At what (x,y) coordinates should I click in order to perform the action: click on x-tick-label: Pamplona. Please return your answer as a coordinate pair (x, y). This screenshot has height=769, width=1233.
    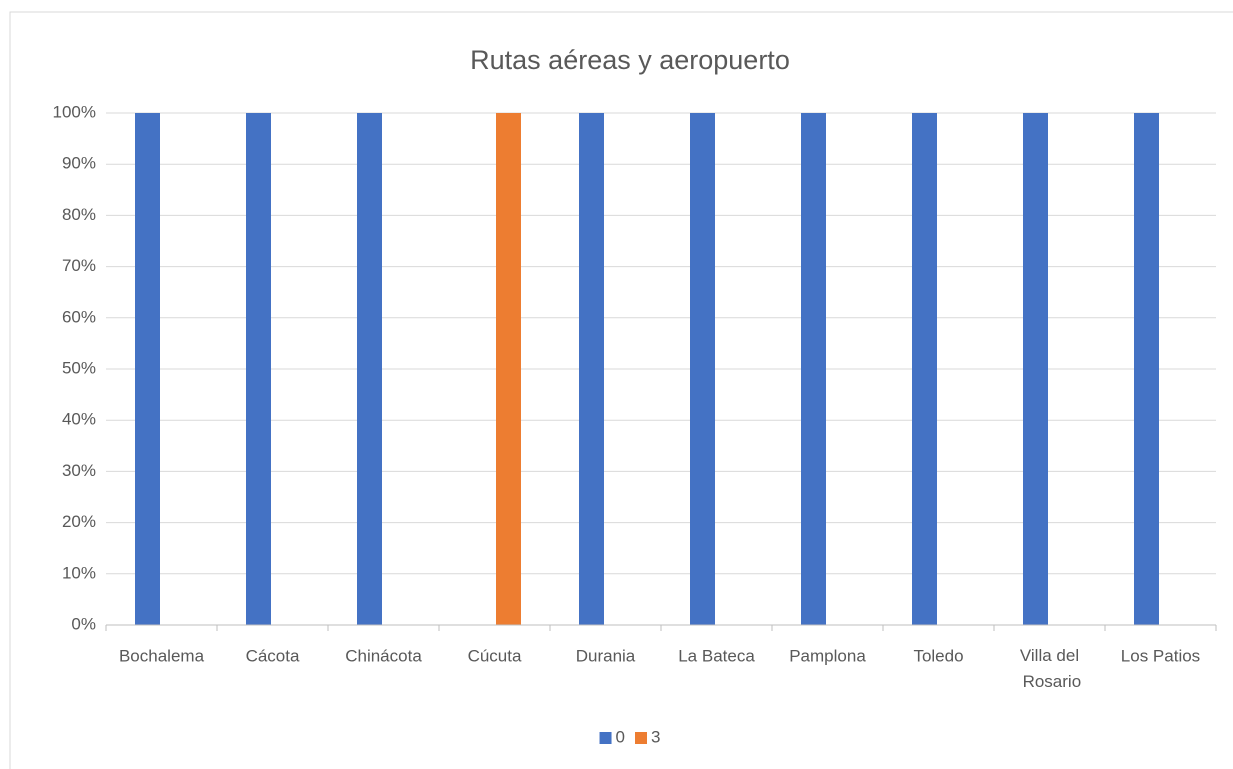
    Looking at the image, I should click on (827, 655).